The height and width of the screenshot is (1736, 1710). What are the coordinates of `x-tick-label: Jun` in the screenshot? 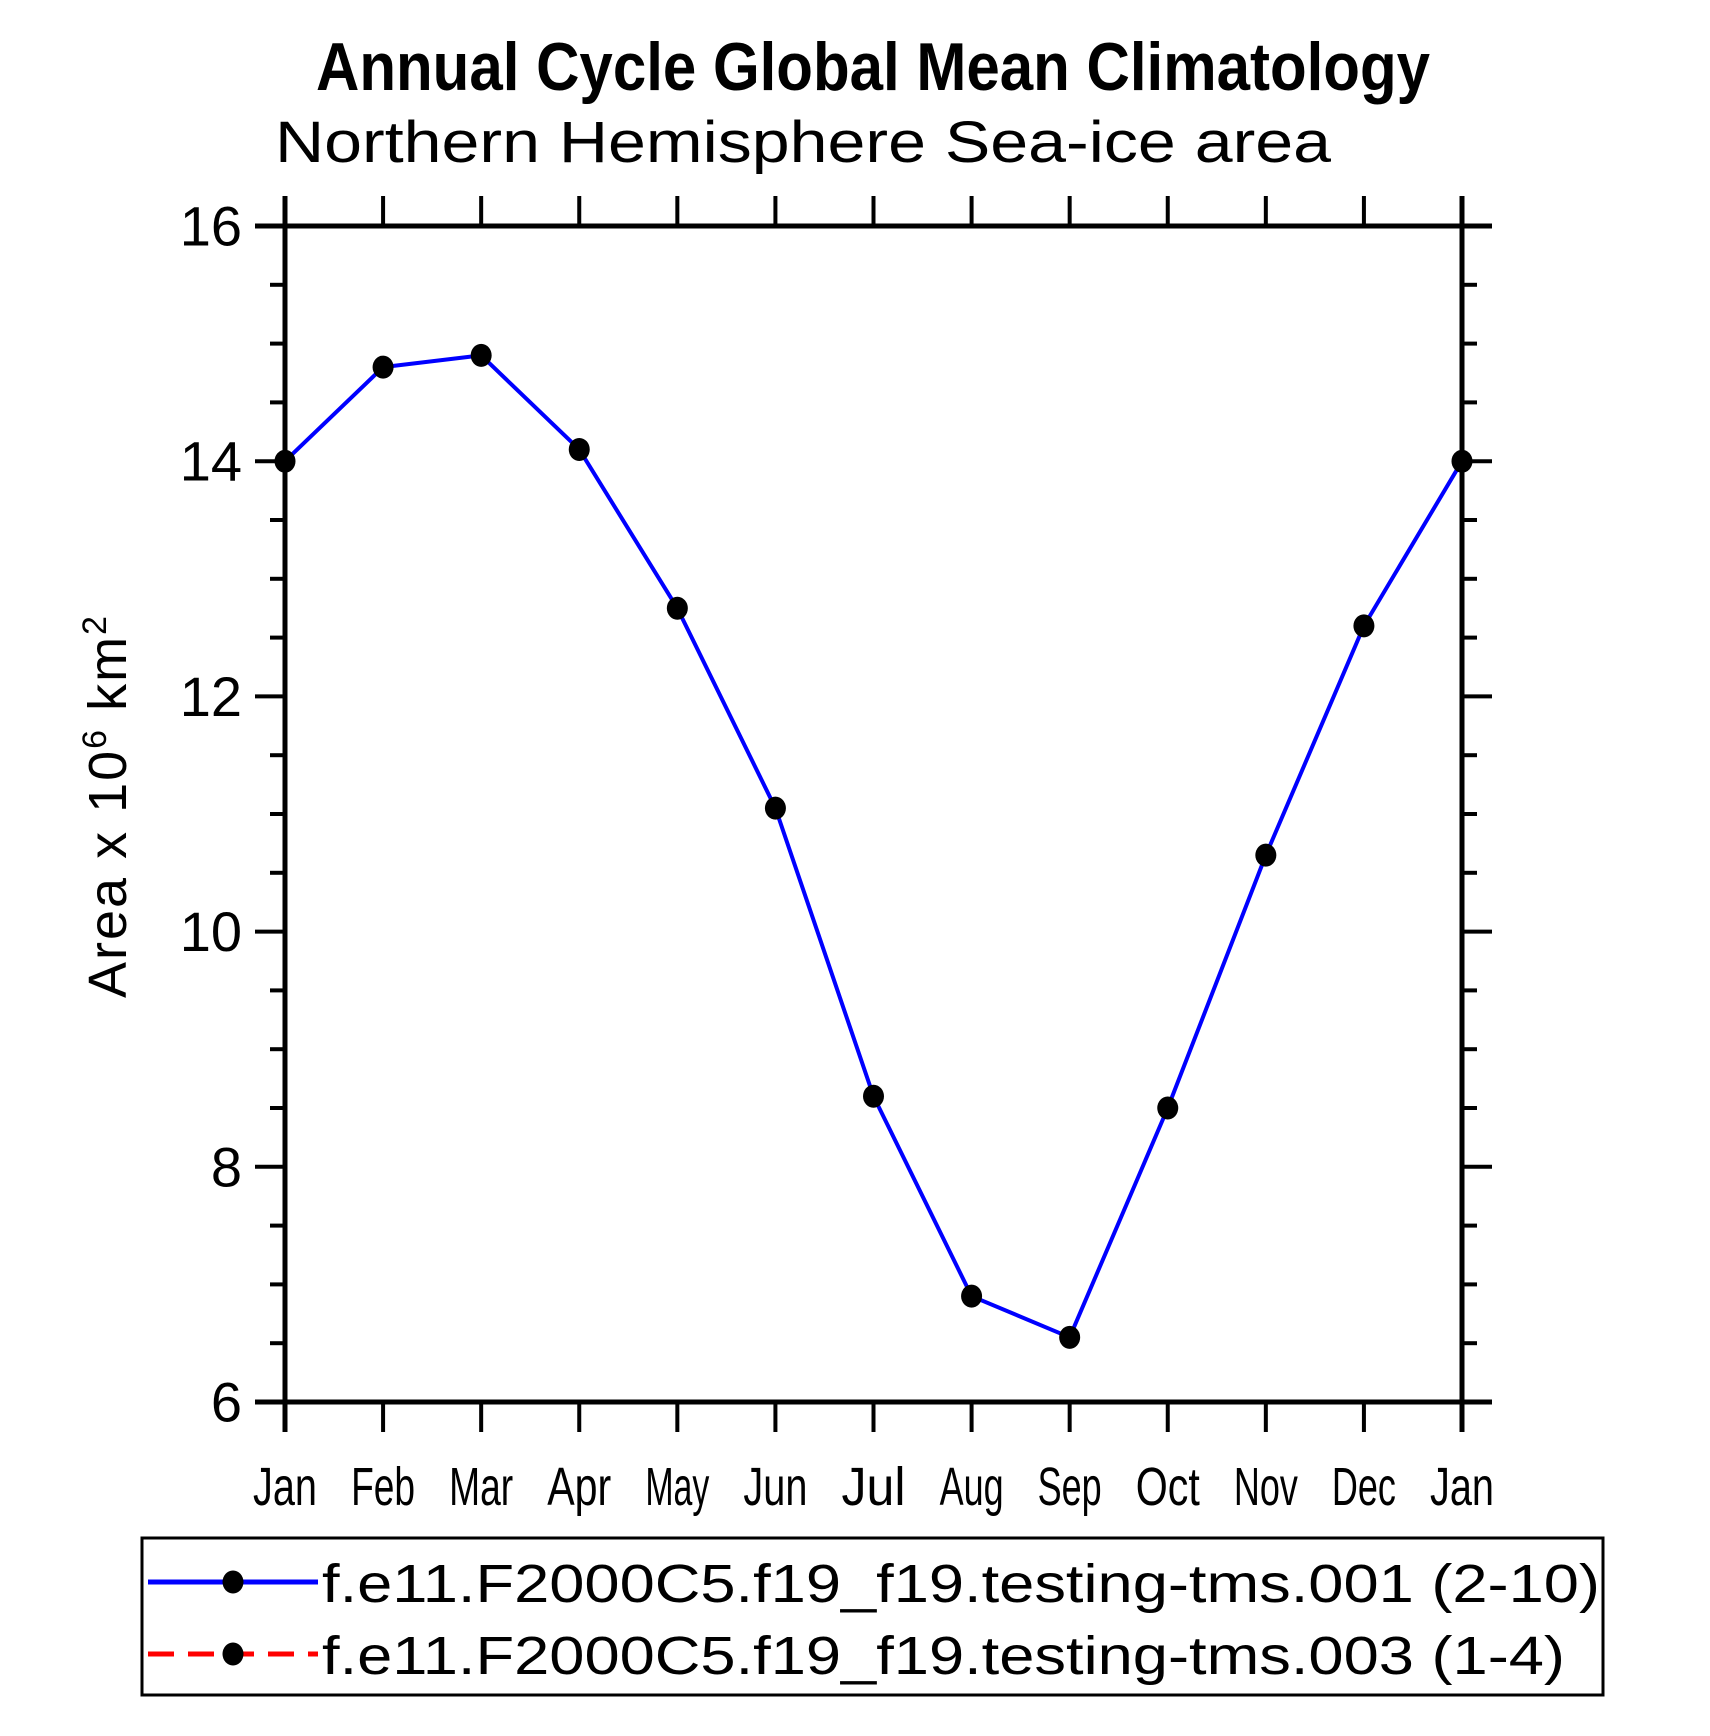 It's located at (775, 1487).